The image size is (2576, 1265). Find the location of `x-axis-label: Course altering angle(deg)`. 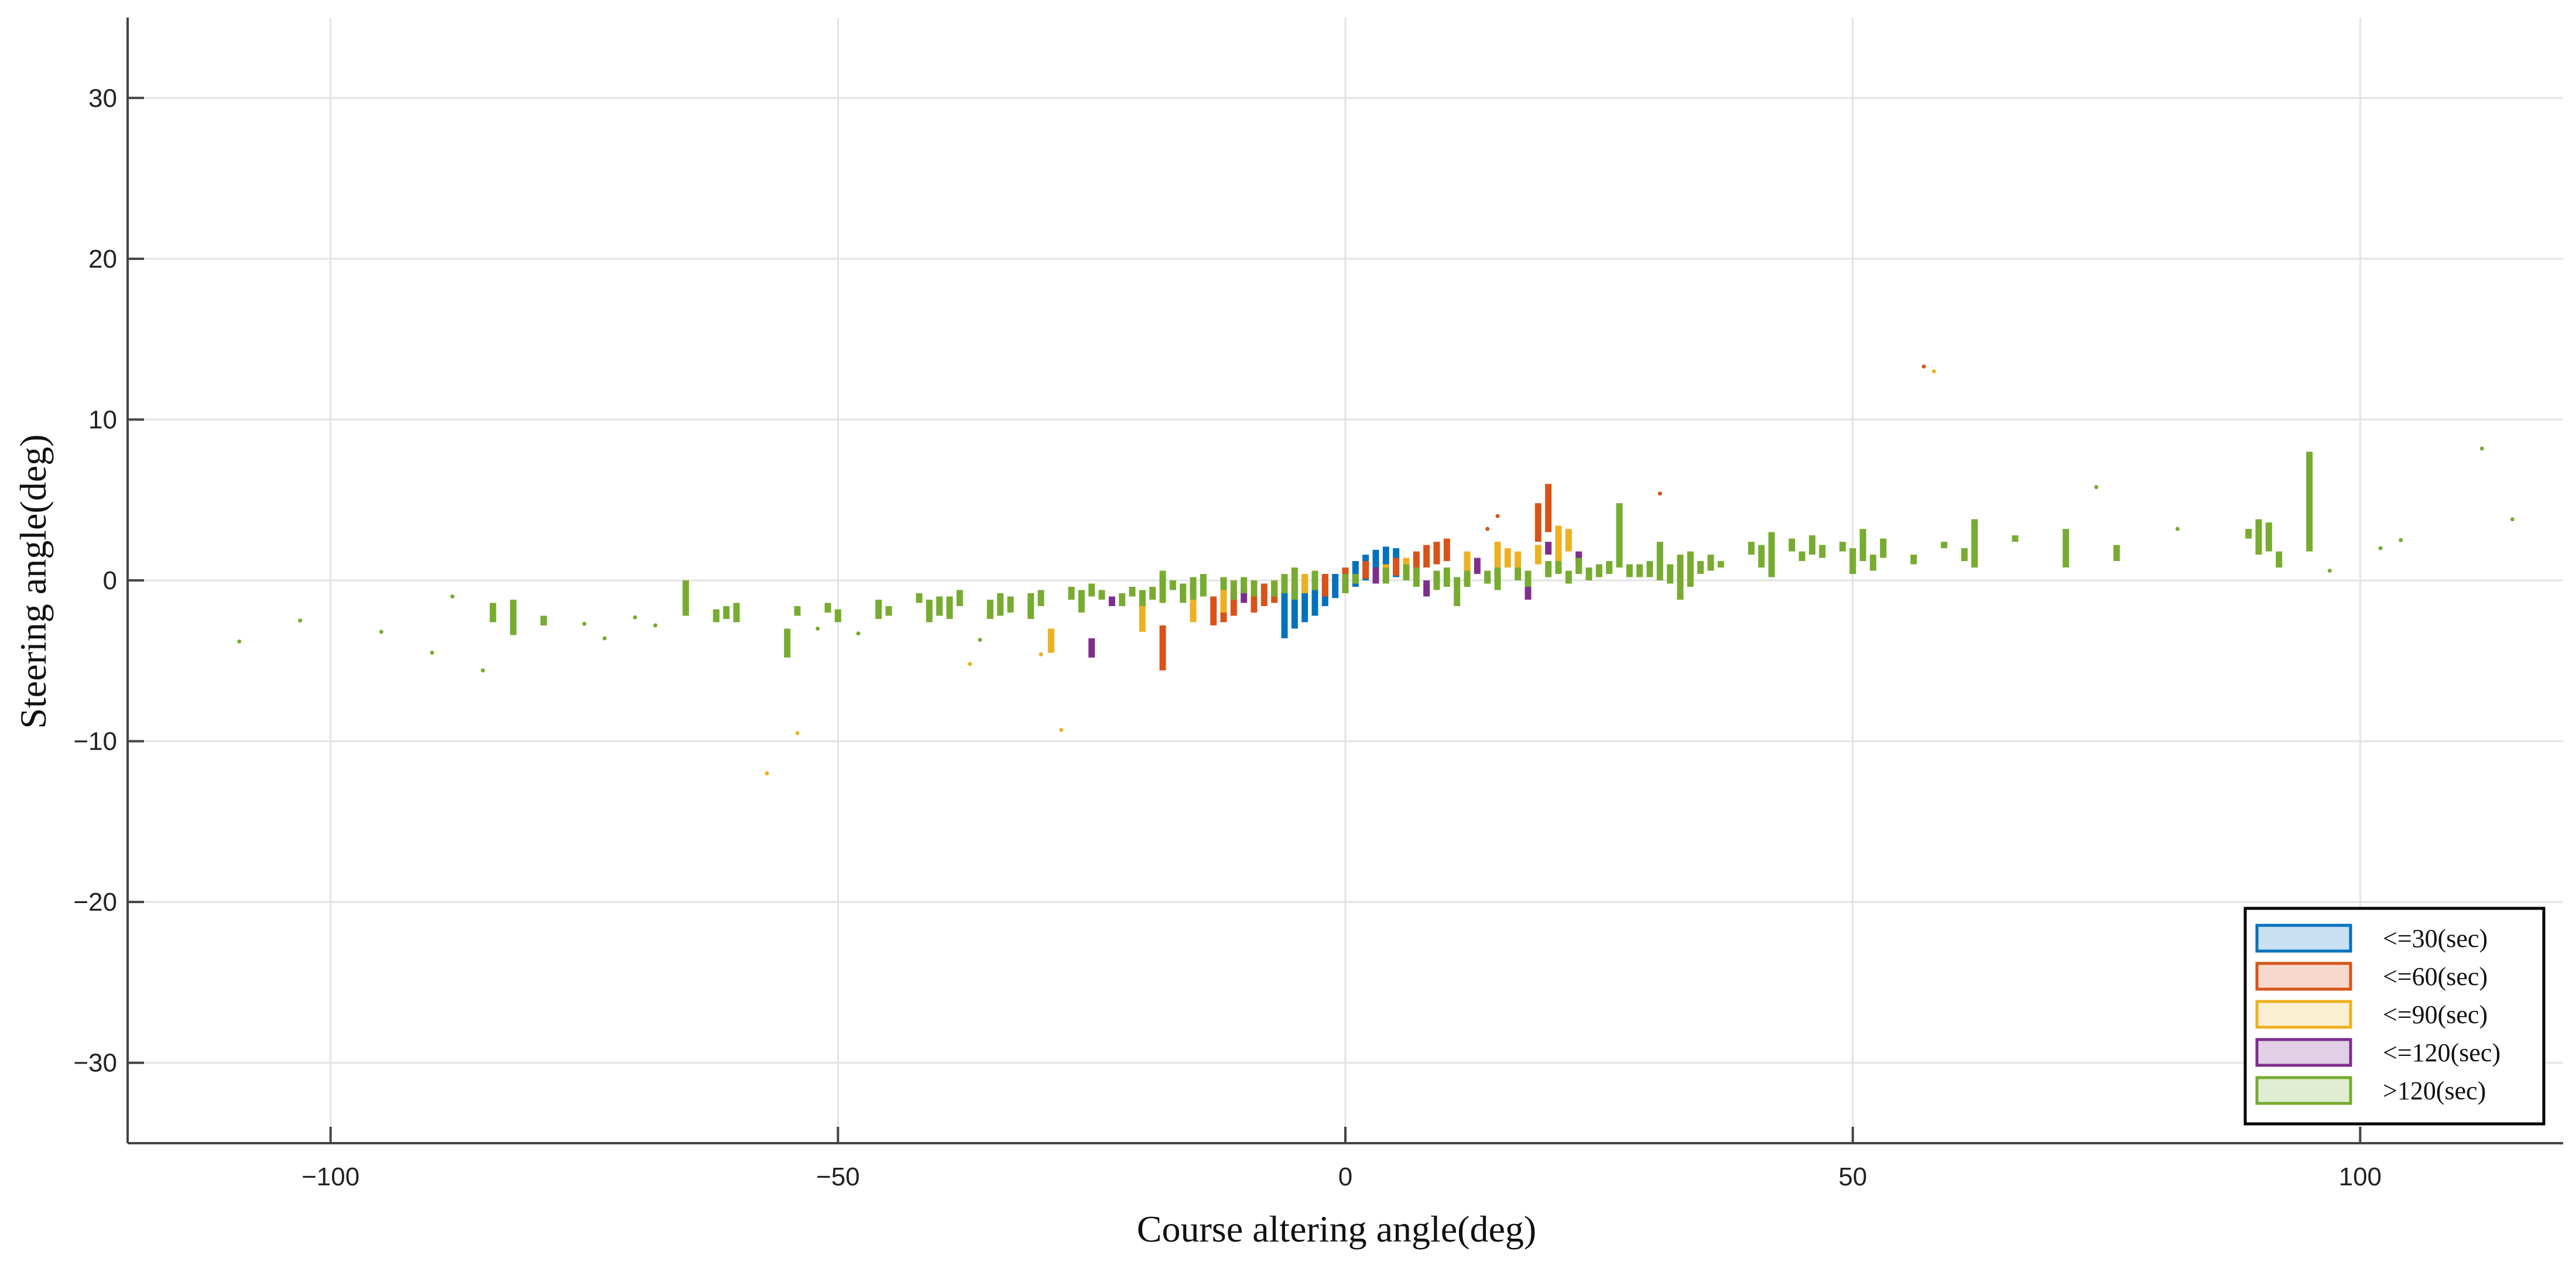

x-axis-label: Course altering angle(deg) is located at coordinates (1336, 1229).